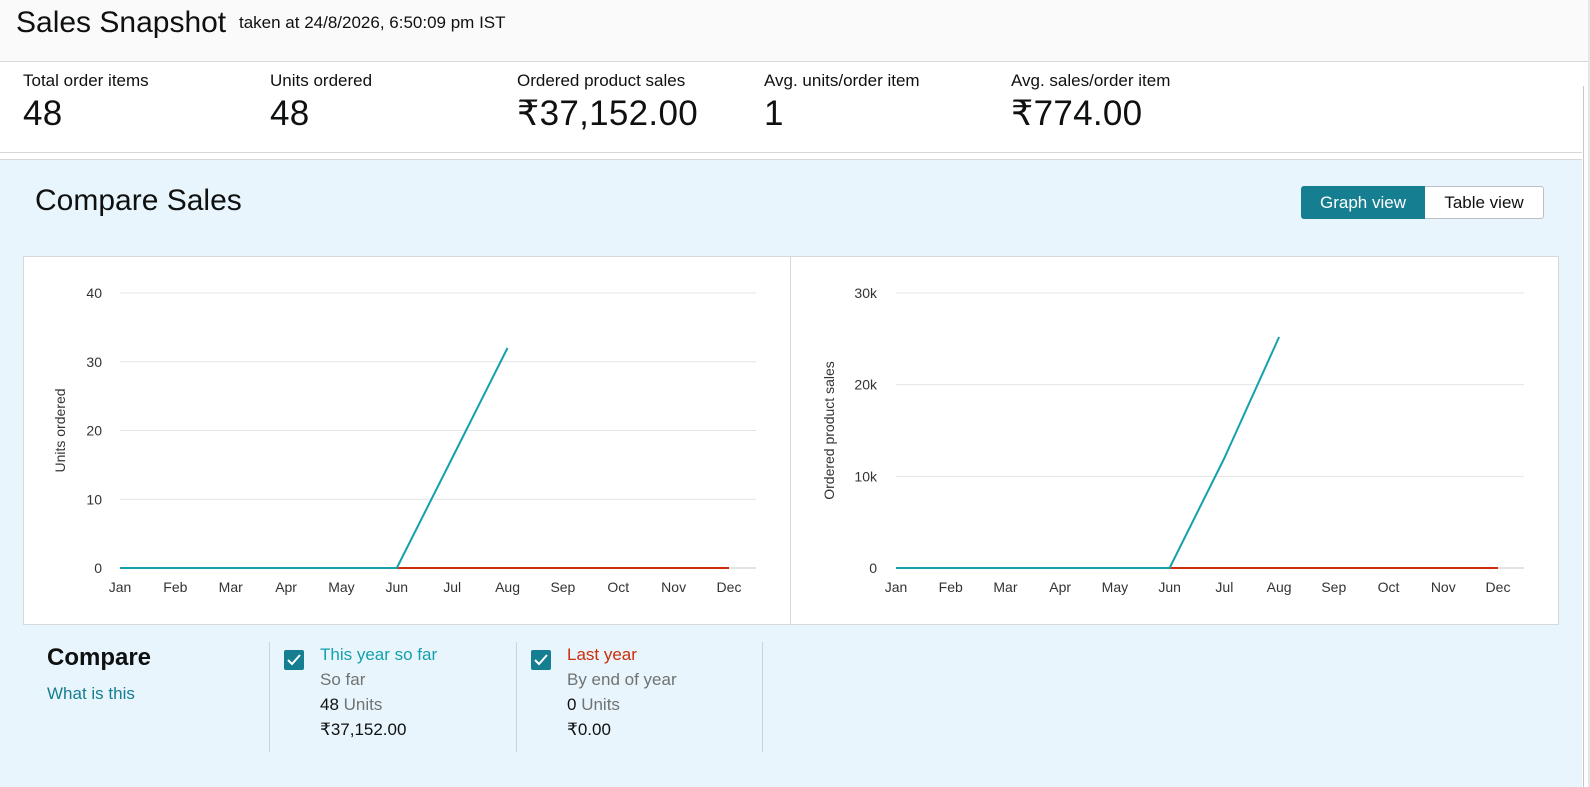 This screenshot has height=787, width=1590. Describe the element at coordinates (86, 80) in the screenshot. I see `metric-label: Total order items` at that location.